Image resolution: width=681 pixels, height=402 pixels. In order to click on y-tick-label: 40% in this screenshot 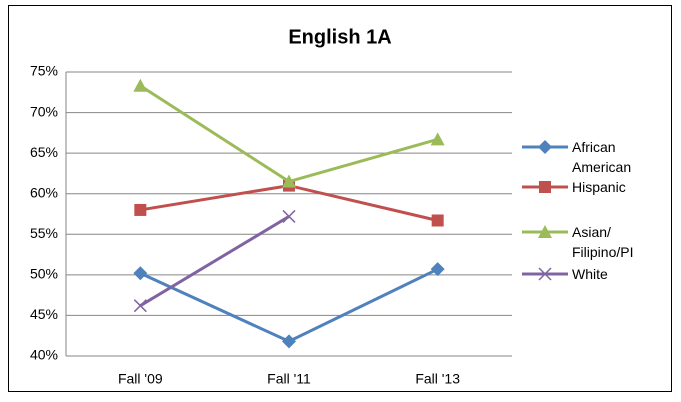, I will do `click(44, 355)`.